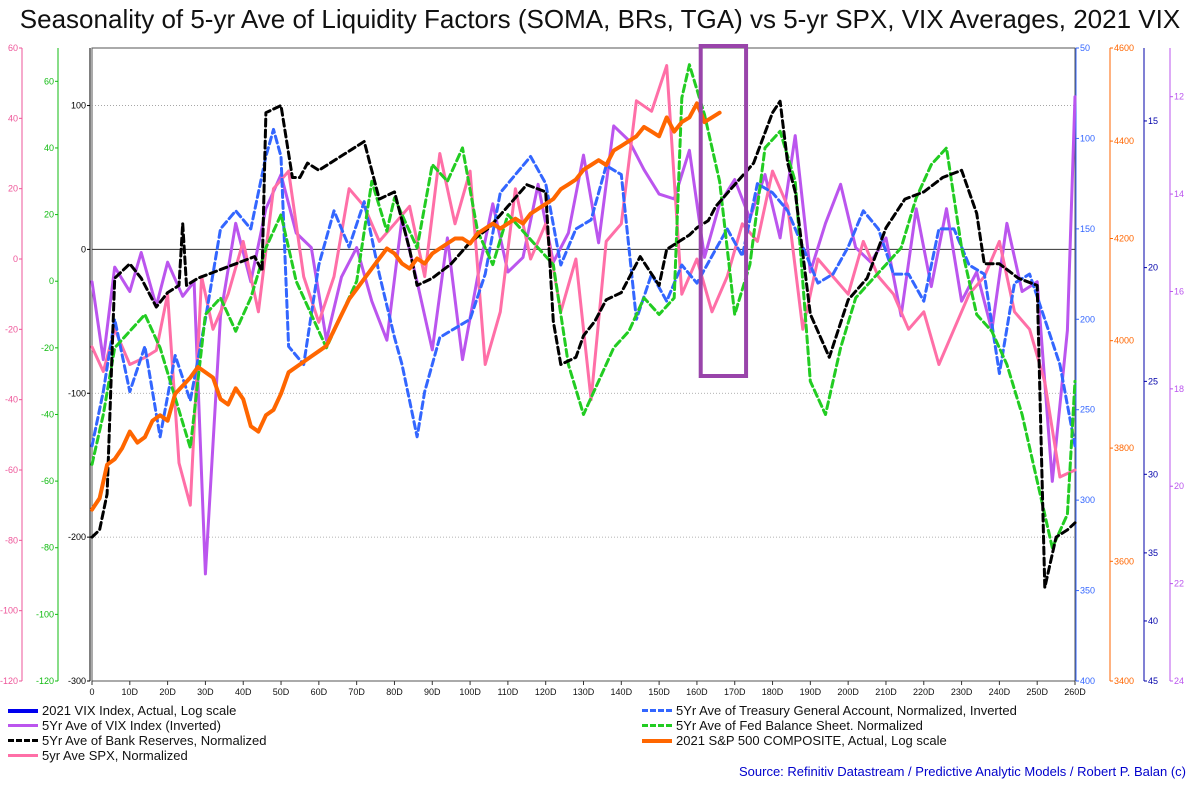 The image size is (1200, 792). What do you see at coordinates (78, 106) in the screenshot?
I see `black-axis-tick-label: 100` at bounding box center [78, 106].